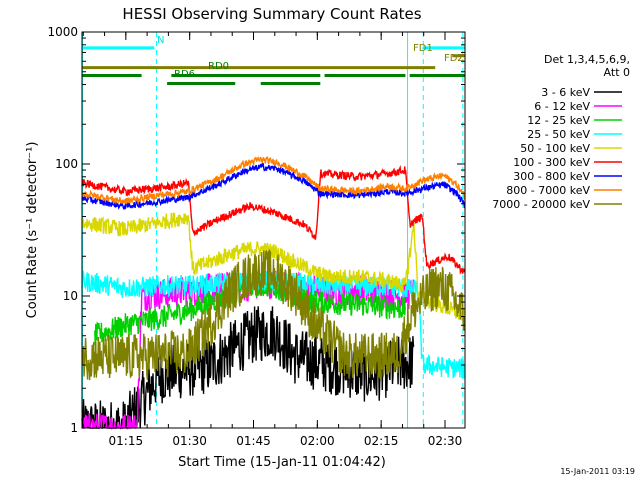 Image resolution: width=640 pixels, height=484 pixels. What do you see at coordinates (558, 134) in the screenshot?
I see `legend-entry-label: 25 - 50 keV` at bounding box center [558, 134].